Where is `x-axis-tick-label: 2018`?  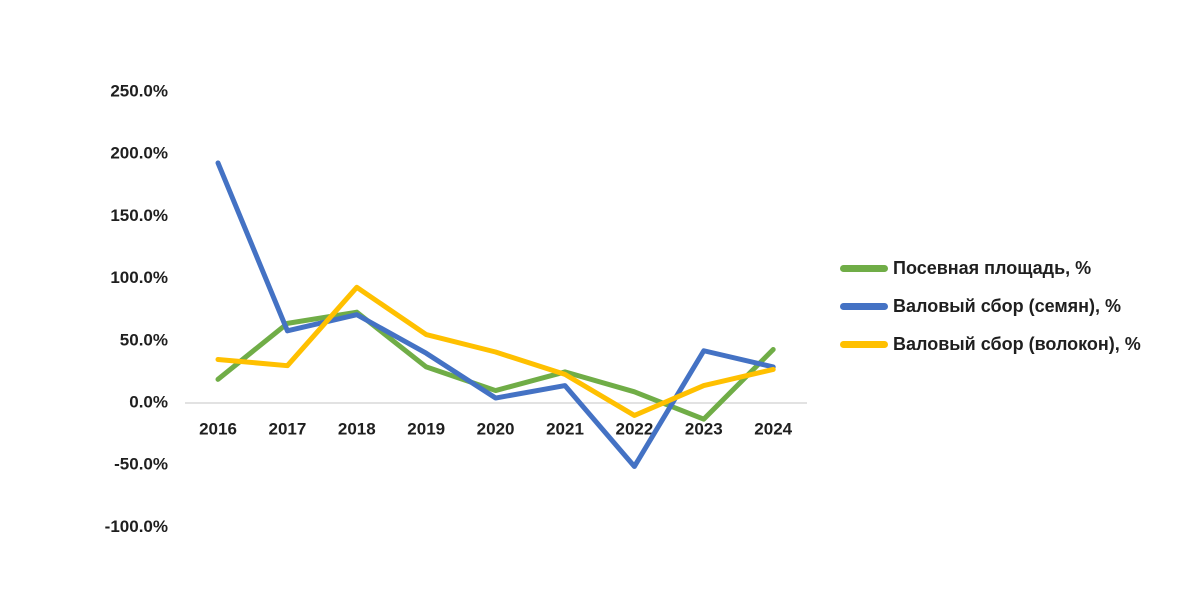
x-axis-tick-label: 2018 is located at coordinates (357, 428).